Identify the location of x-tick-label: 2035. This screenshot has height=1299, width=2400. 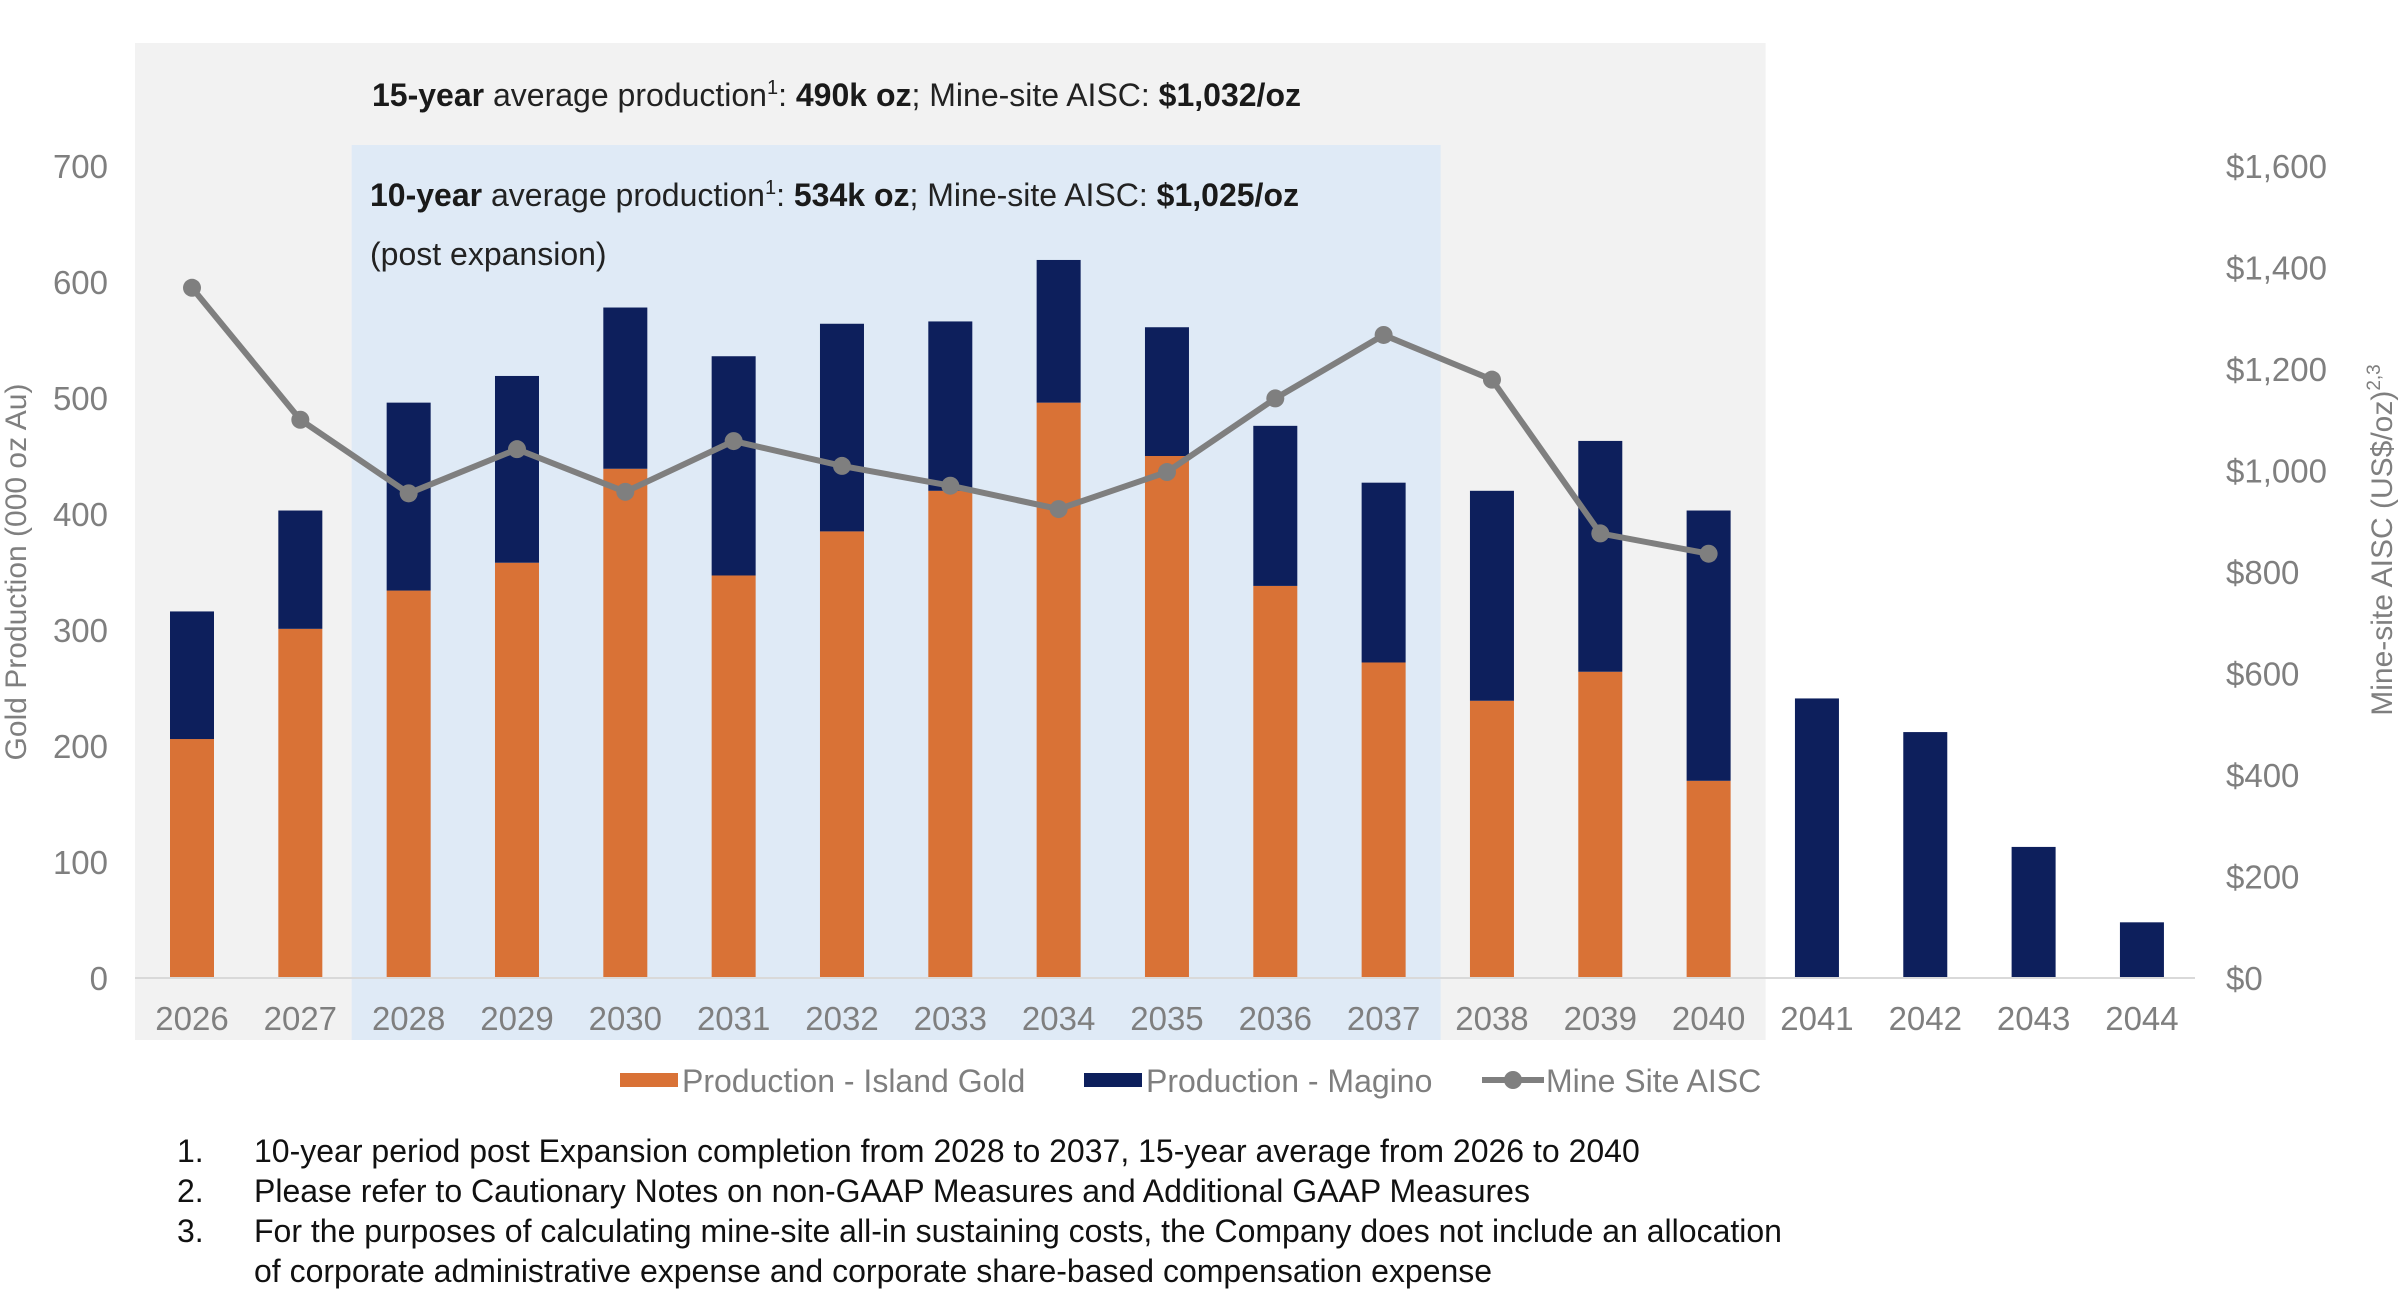
(1166, 1018).